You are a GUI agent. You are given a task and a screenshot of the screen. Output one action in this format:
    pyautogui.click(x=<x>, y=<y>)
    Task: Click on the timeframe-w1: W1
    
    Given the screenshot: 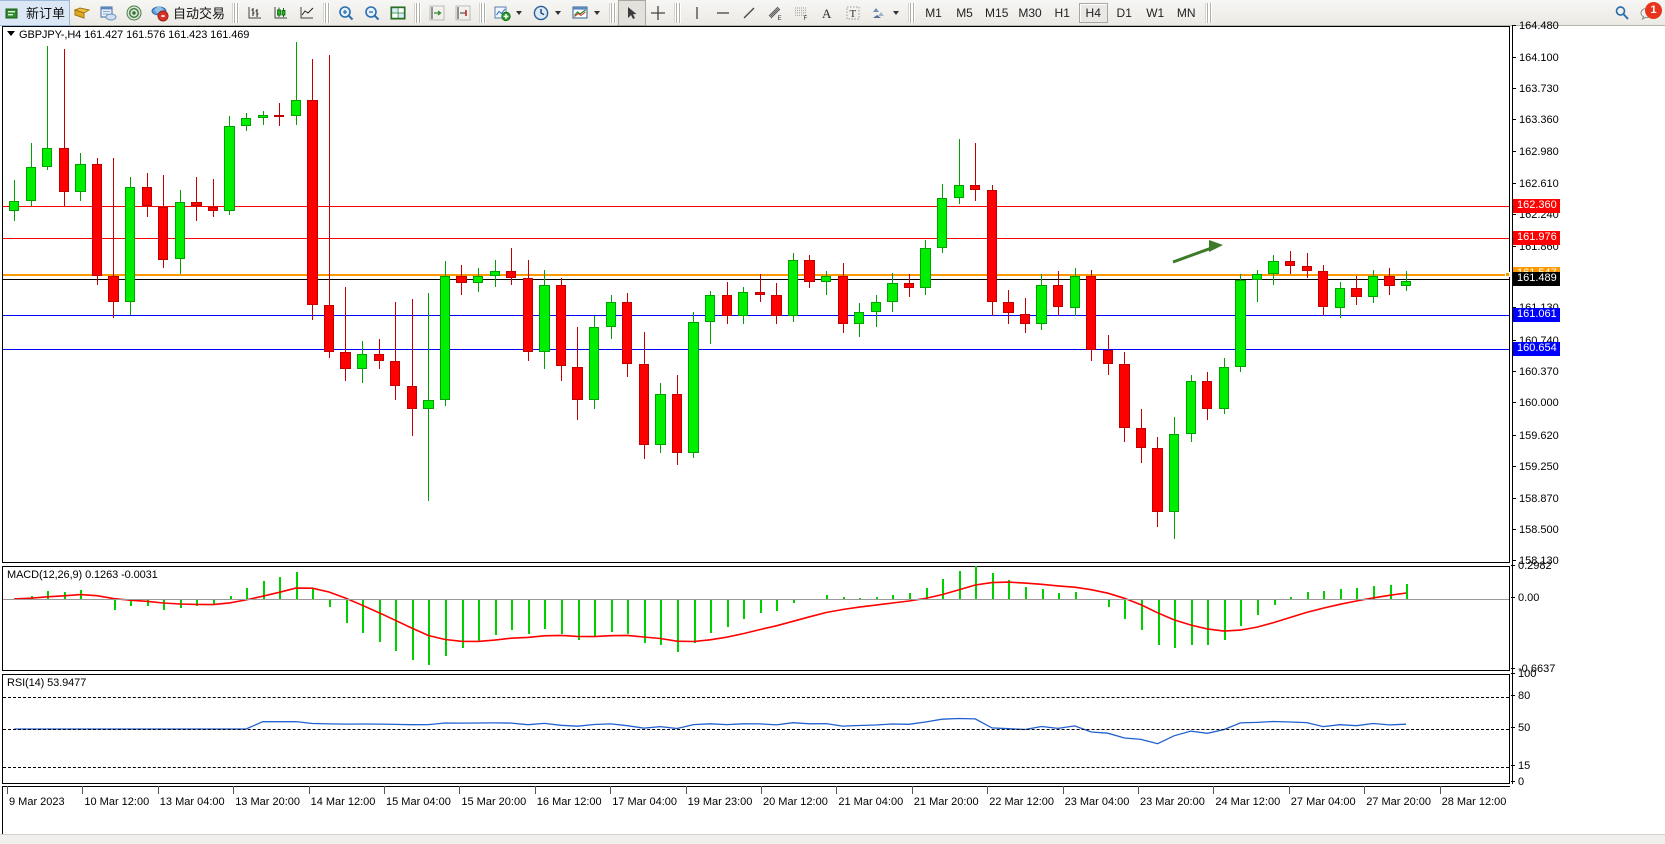 What is the action you would take?
    pyautogui.click(x=1155, y=12)
    